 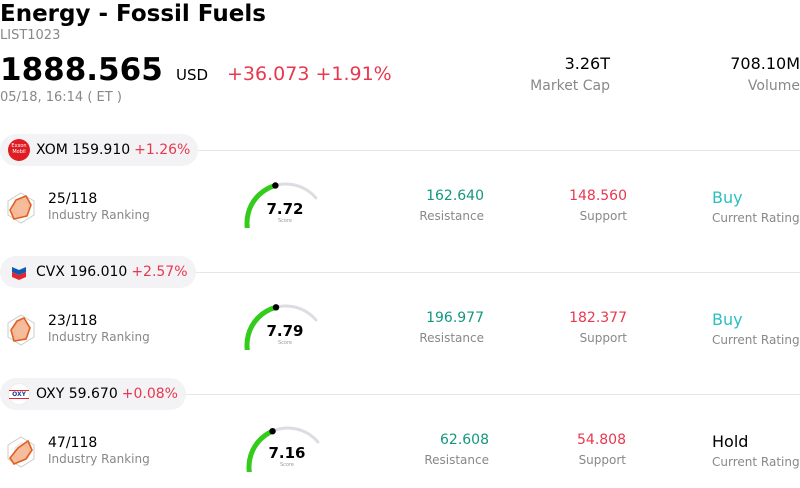 What do you see at coordinates (587, 63) in the screenshot?
I see `market-cap-value: 3.26T` at bounding box center [587, 63].